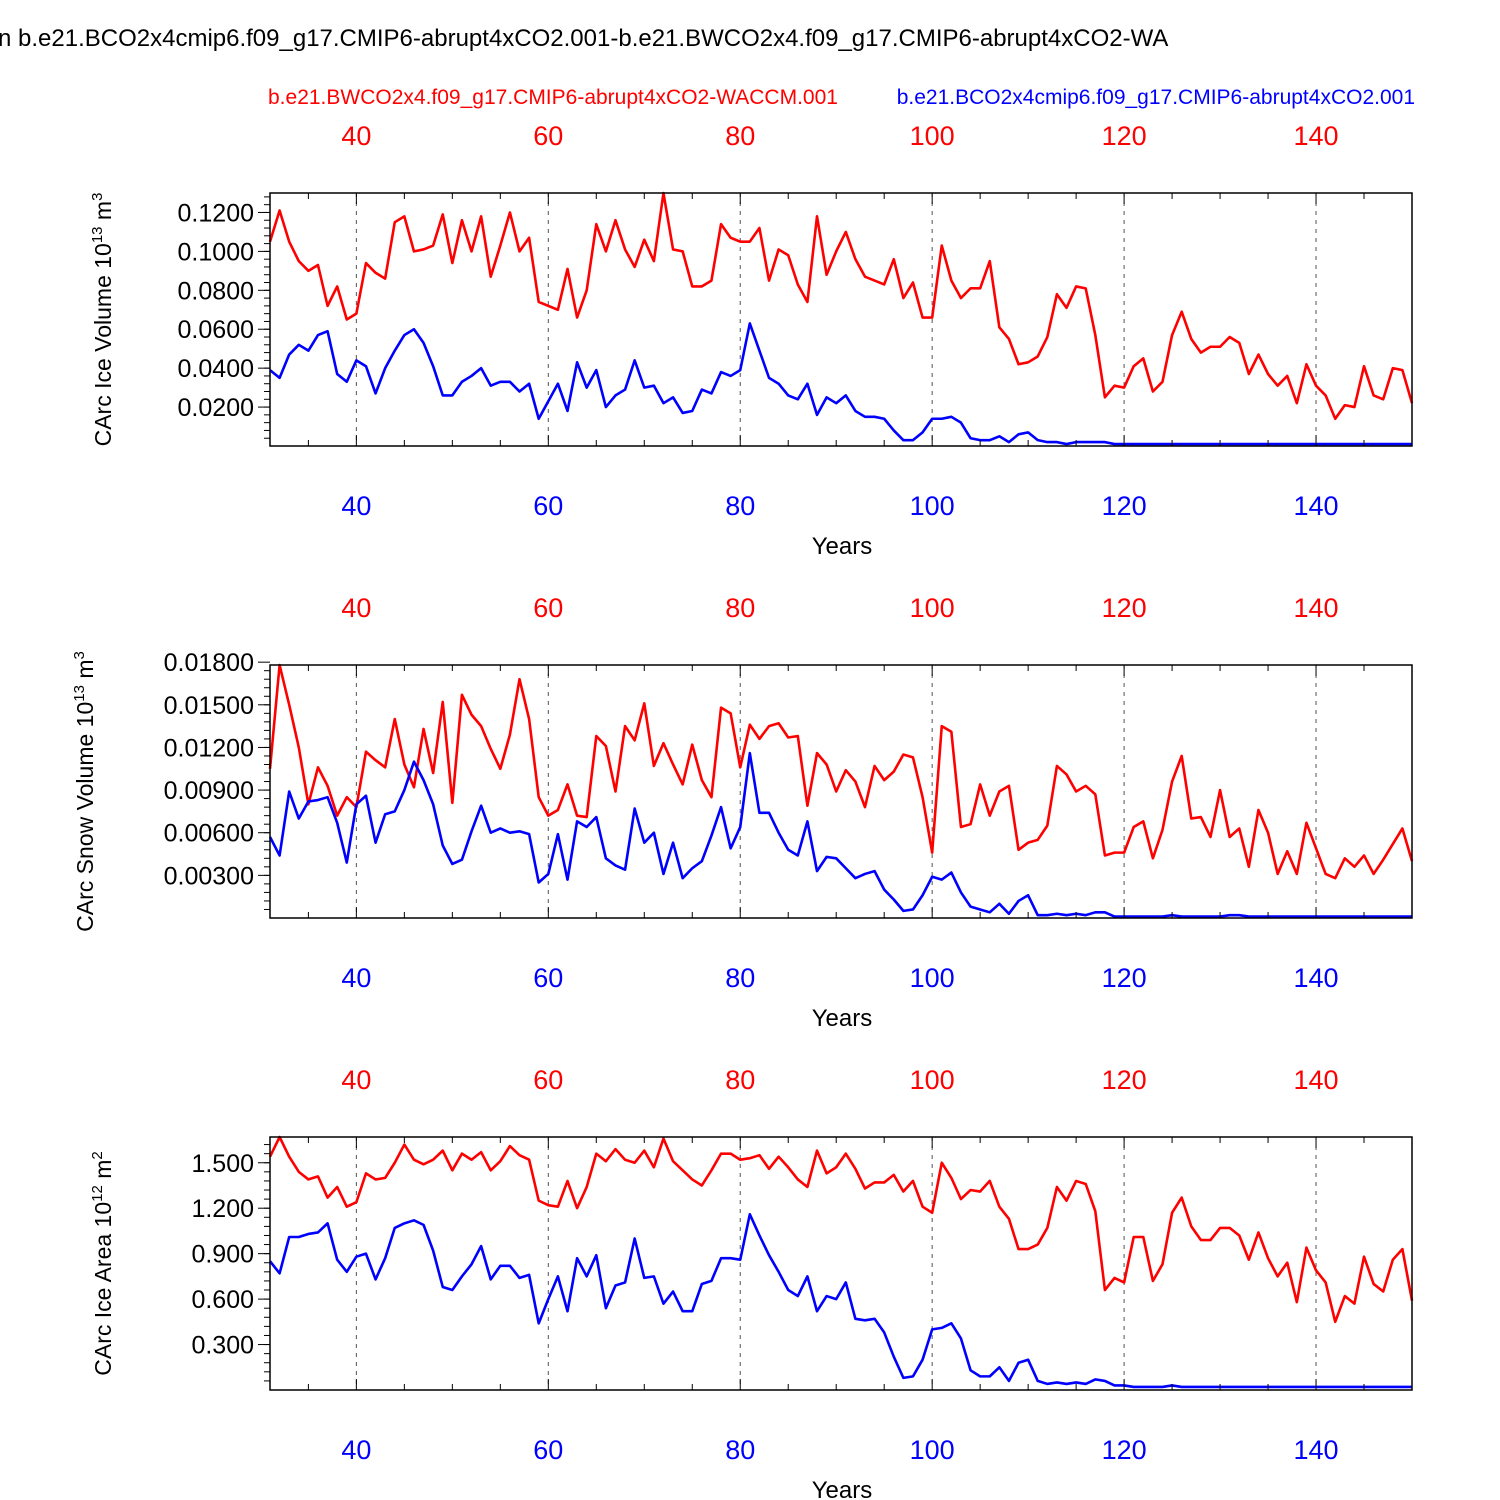 The height and width of the screenshot is (1500, 1500). What do you see at coordinates (216, 252) in the screenshot?
I see `y-tick-label: 0.1000` at bounding box center [216, 252].